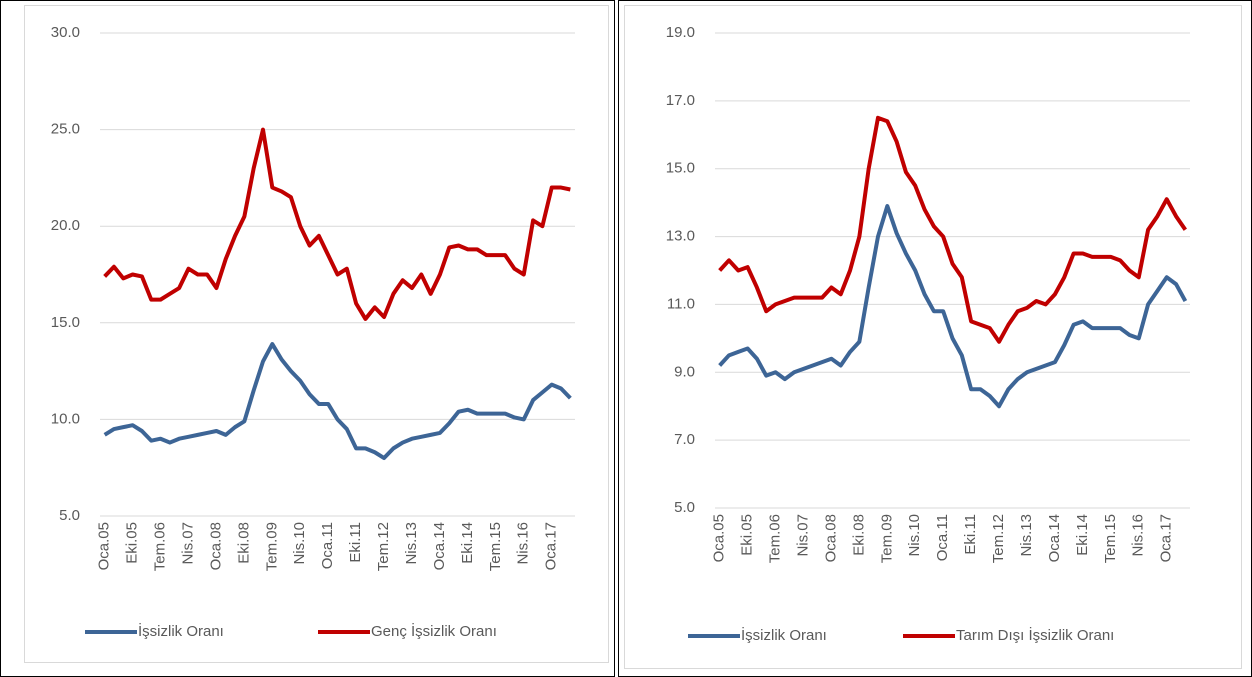  Describe the element at coordinates (65, 418) in the screenshot. I see `y-tick-label: 10.0` at that location.